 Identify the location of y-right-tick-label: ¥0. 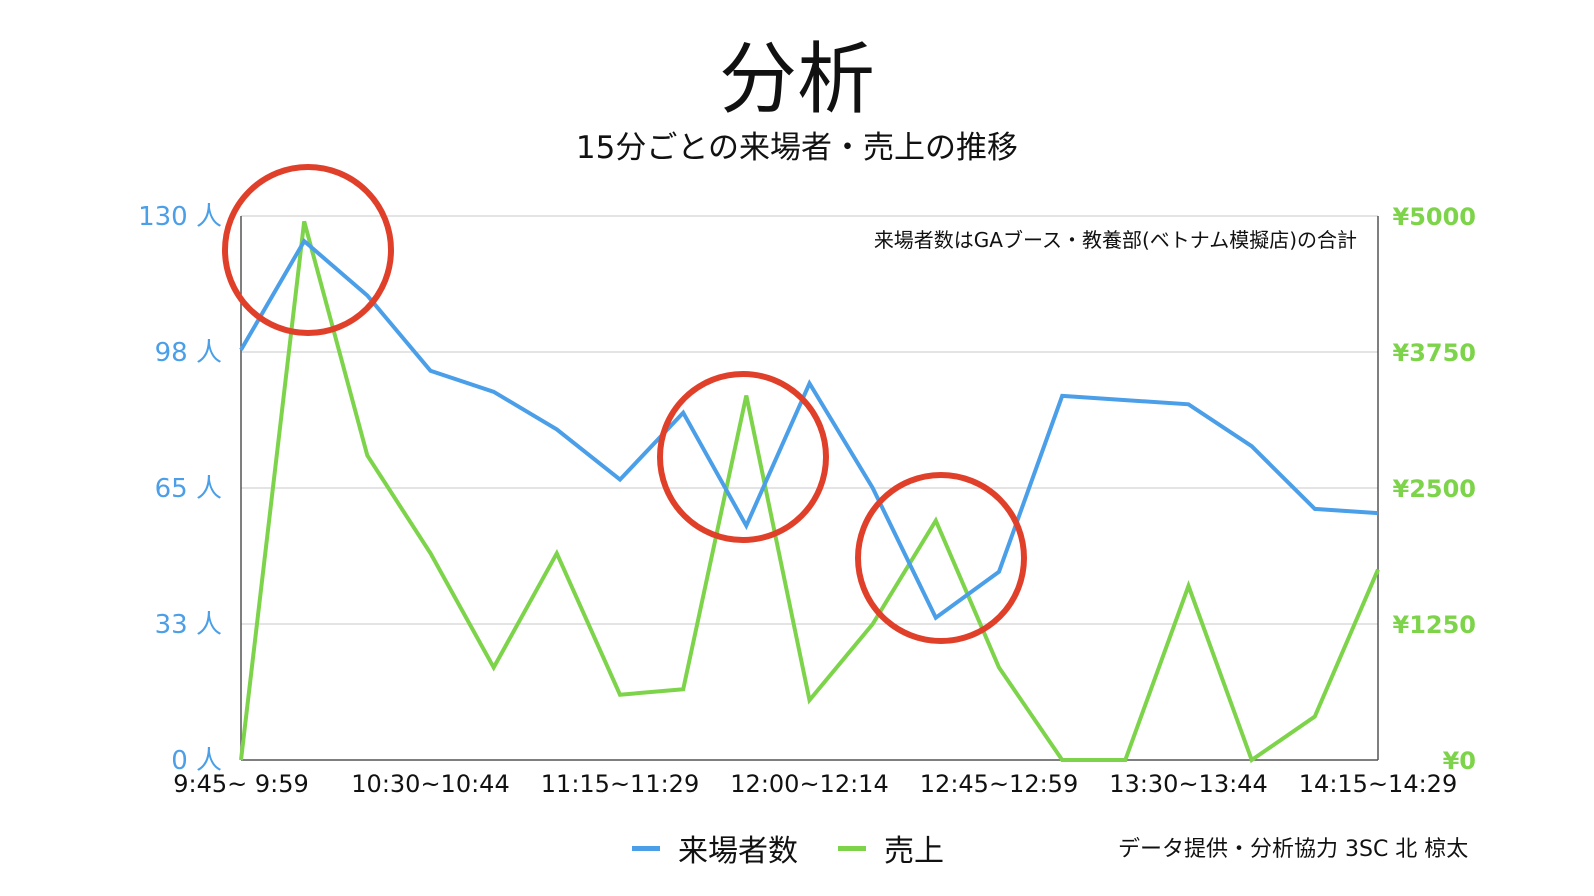
(1459, 761).